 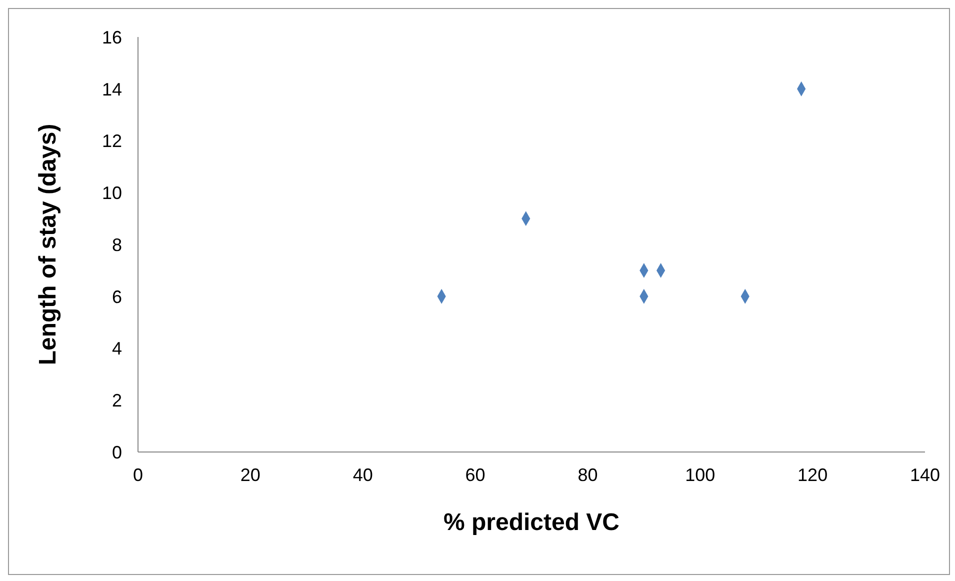 I want to click on x-tick-label: 60, so click(x=475, y=474).